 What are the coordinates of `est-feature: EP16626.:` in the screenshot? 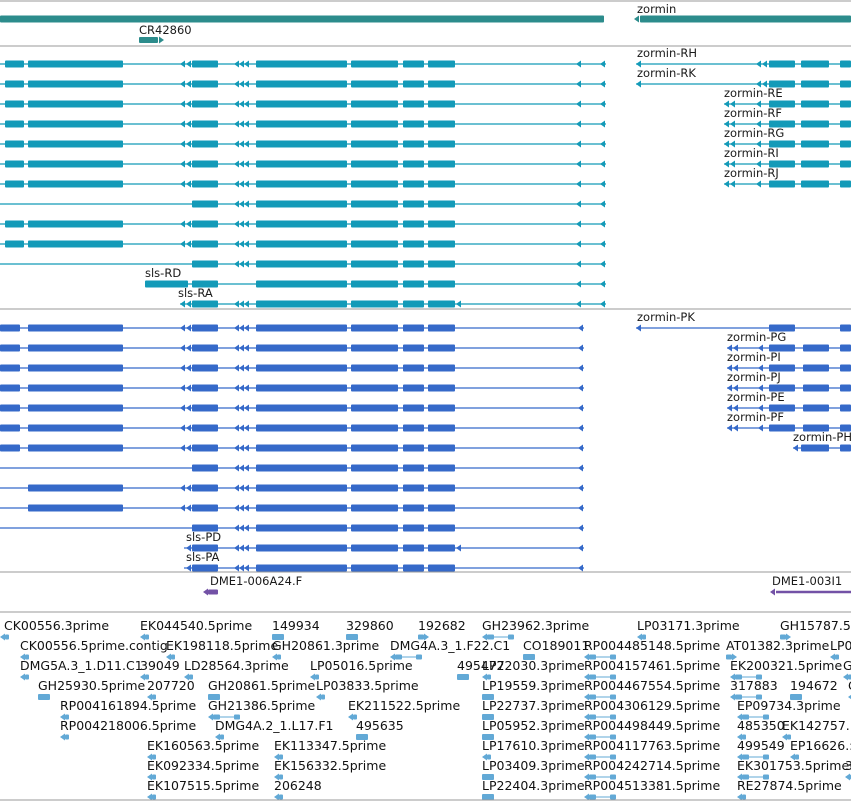 It's located at (820, 749).